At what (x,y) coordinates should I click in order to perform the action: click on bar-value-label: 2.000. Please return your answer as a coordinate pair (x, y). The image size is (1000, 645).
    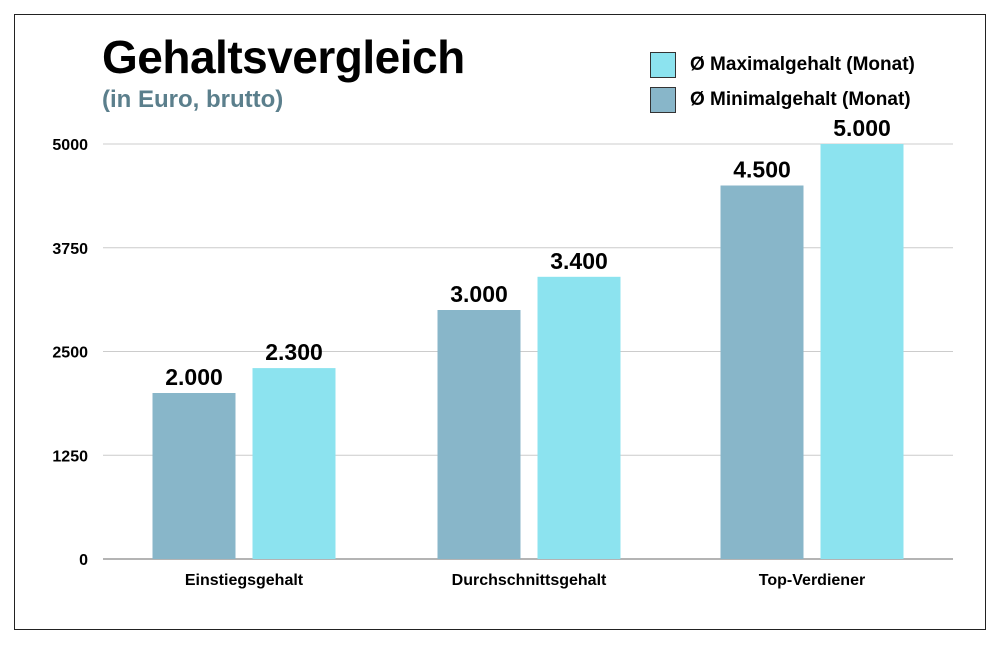
    Looking at the image, I should click on (194, 377).